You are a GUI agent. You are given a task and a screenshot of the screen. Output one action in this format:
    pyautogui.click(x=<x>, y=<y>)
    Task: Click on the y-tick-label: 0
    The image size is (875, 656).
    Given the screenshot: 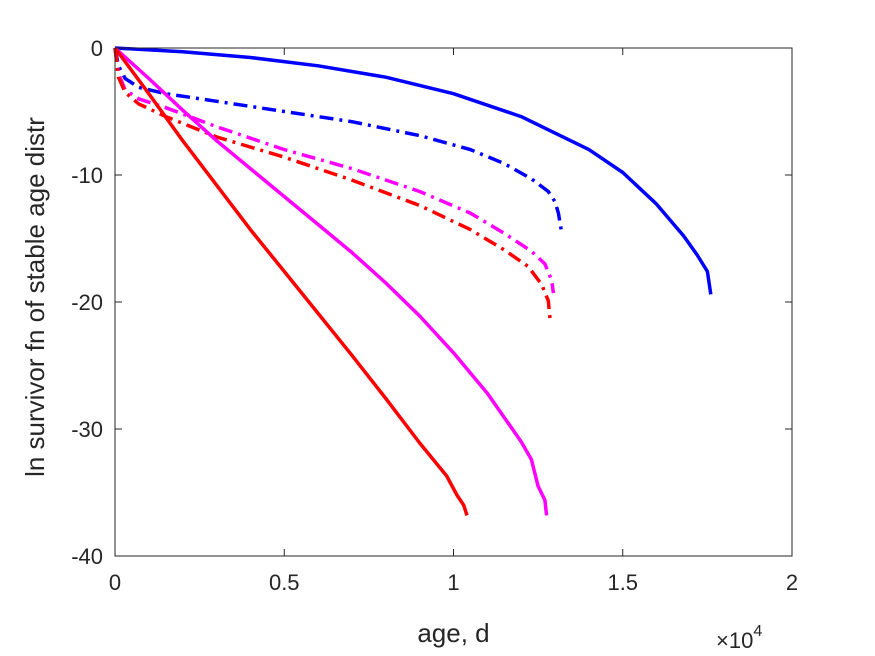 What is the action you would take?
    pyautogui.click(x=97, y=48)
    